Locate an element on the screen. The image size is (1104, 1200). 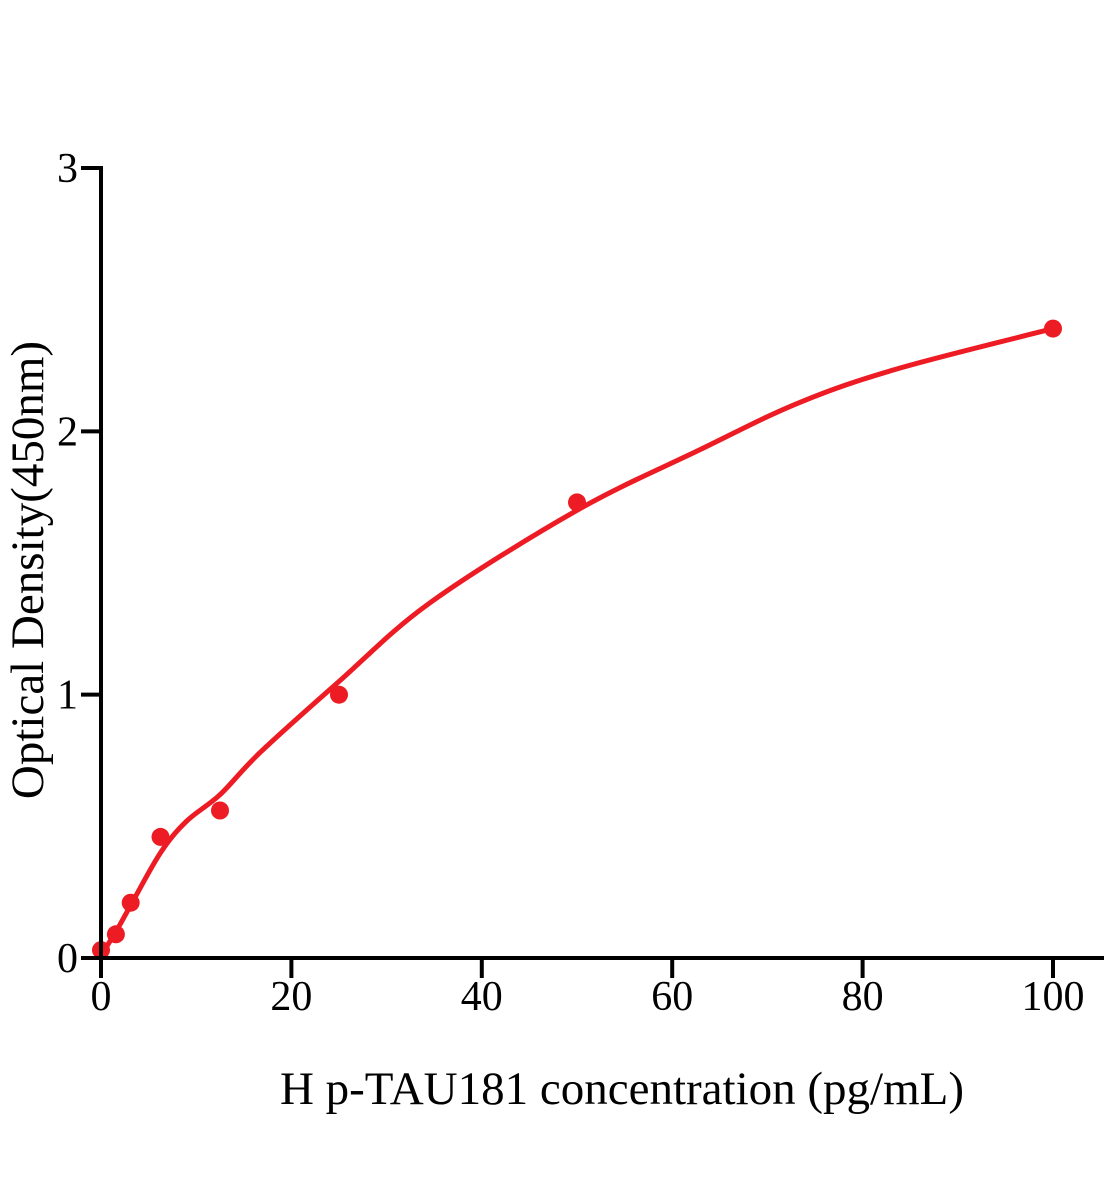
y-axis-title: Optical Density(450nm) is located at coordinates (28, 570).